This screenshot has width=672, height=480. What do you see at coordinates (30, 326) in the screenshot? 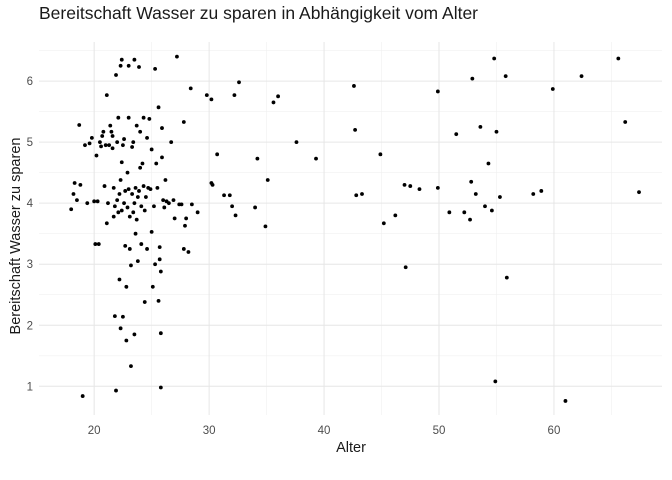
I see `y-tick-label: 2` at bounding box center [30, 326].